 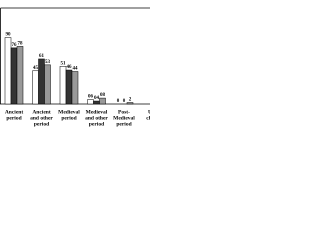 I want to click on value-label: 46, so click(x=70, y=67).